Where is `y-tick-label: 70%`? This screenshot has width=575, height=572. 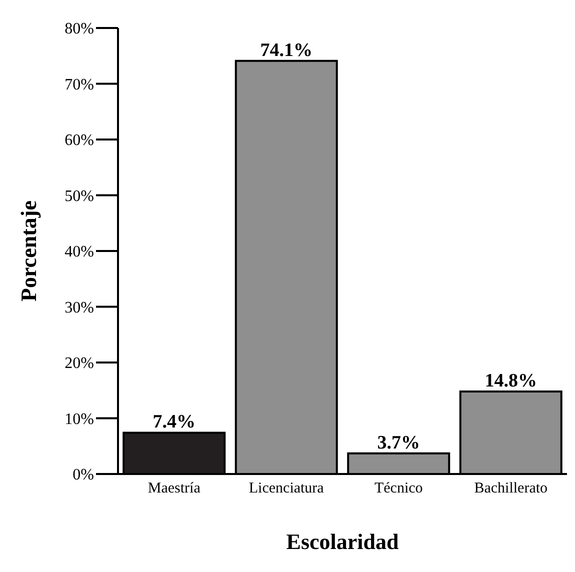
y-tick-label: 70% is located at coordinates (79, 85).